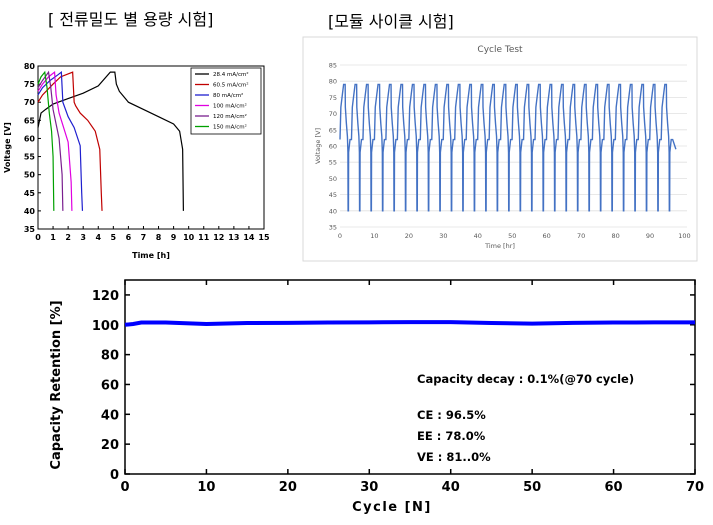  I want to click on chart3-x-tick-label: 20, so click(288, 487).